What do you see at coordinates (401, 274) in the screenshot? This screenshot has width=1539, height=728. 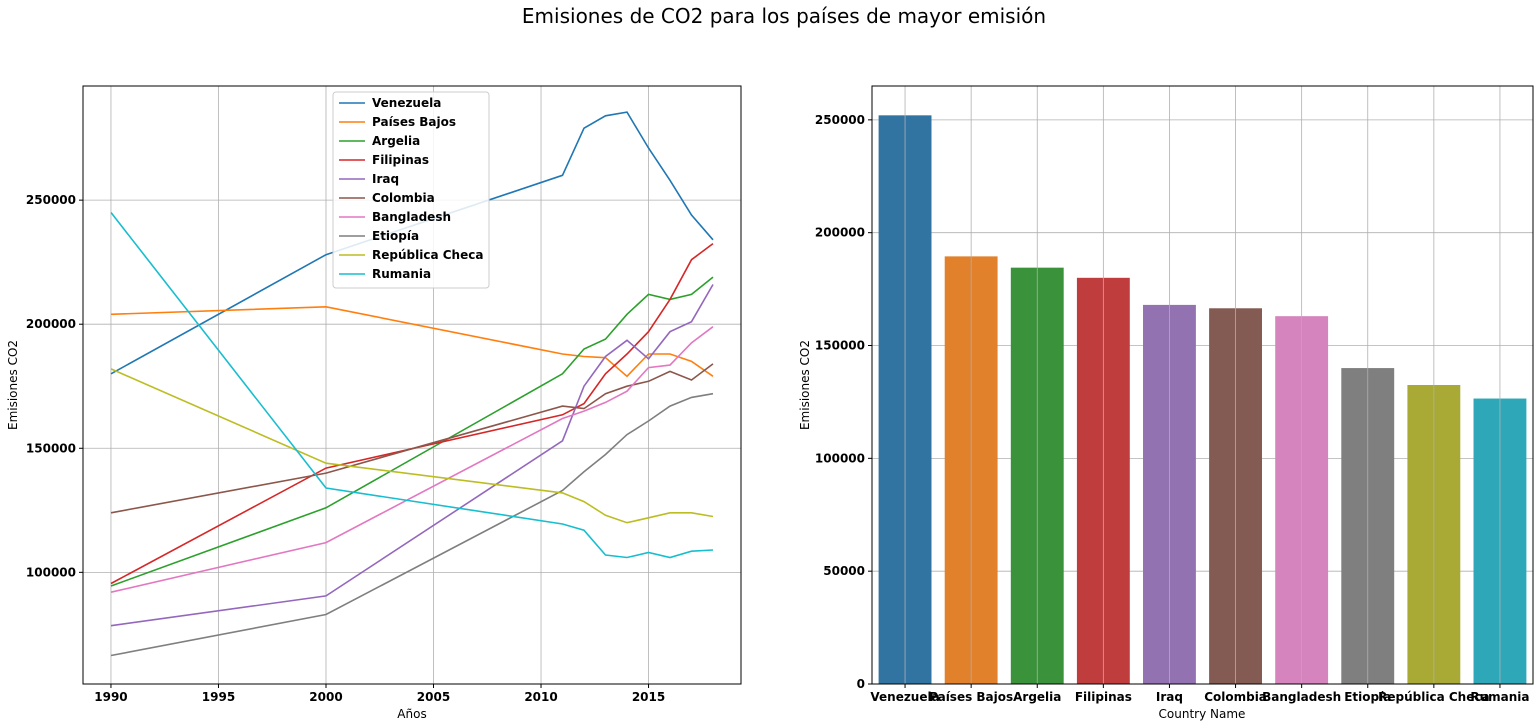 I see `legend-label-rumania: Rumania` at bounding box center [401, 274].